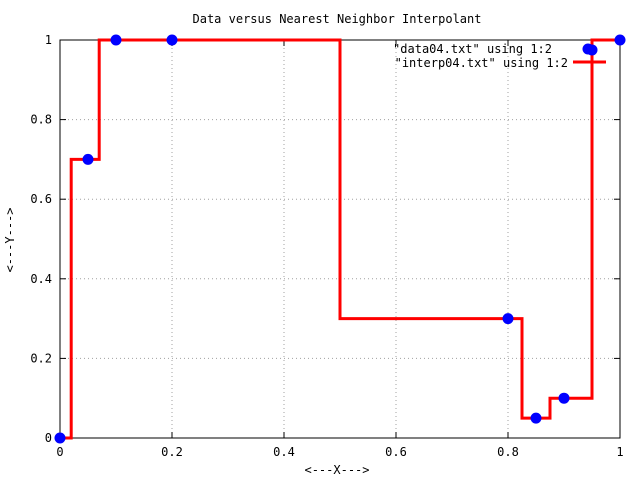 The height and width of the screenshot is (480, 640). Describe the element at coordinates (481, 63) in the screenshot. I see `legend-label-interp: "interp04.txt" using 1:2` at that location.